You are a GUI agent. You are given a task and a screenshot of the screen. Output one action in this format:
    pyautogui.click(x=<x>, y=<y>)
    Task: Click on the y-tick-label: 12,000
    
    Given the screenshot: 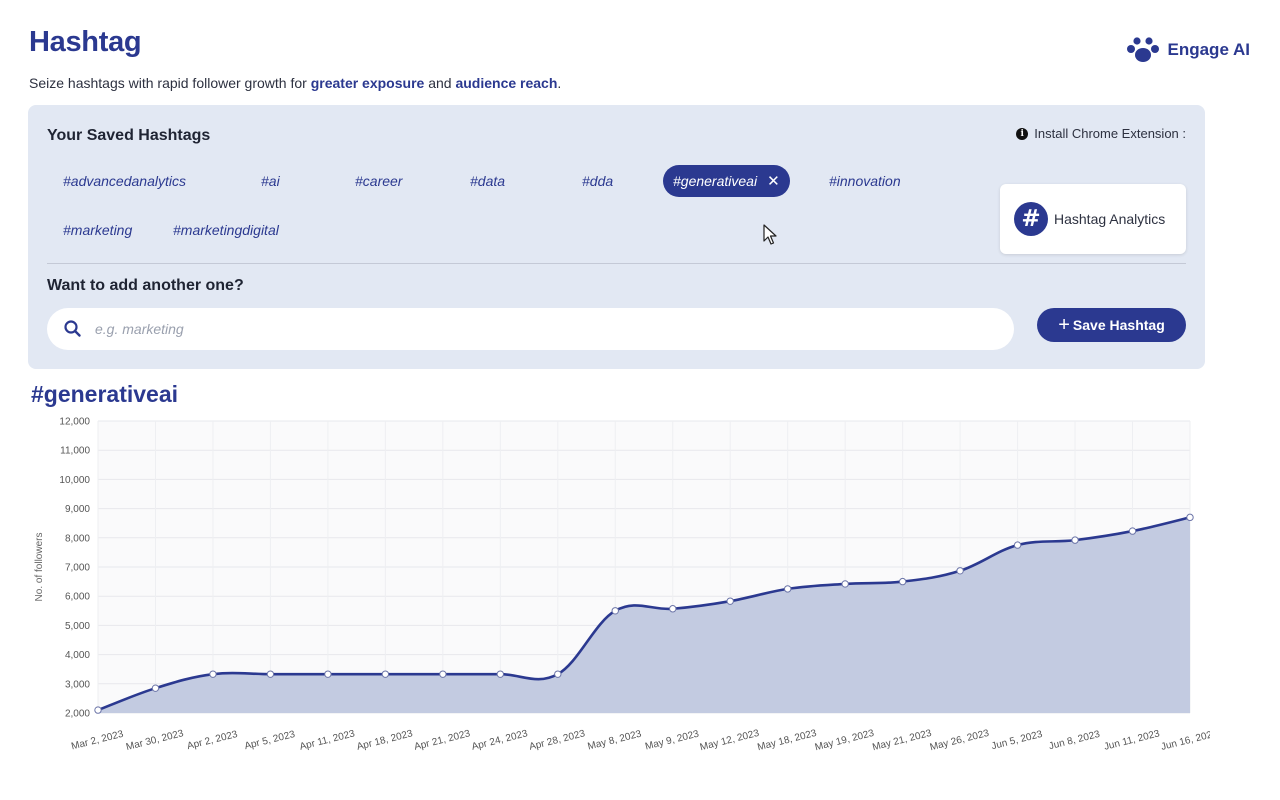 What is the action you would take?
    pyautogui.click(x=74, y=422)
    